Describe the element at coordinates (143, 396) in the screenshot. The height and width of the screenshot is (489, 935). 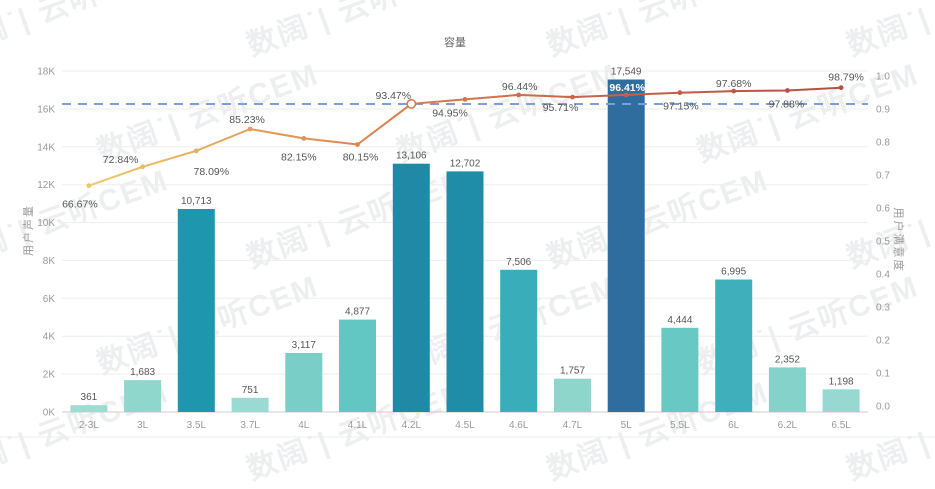
I see `bar-3L` at that location.